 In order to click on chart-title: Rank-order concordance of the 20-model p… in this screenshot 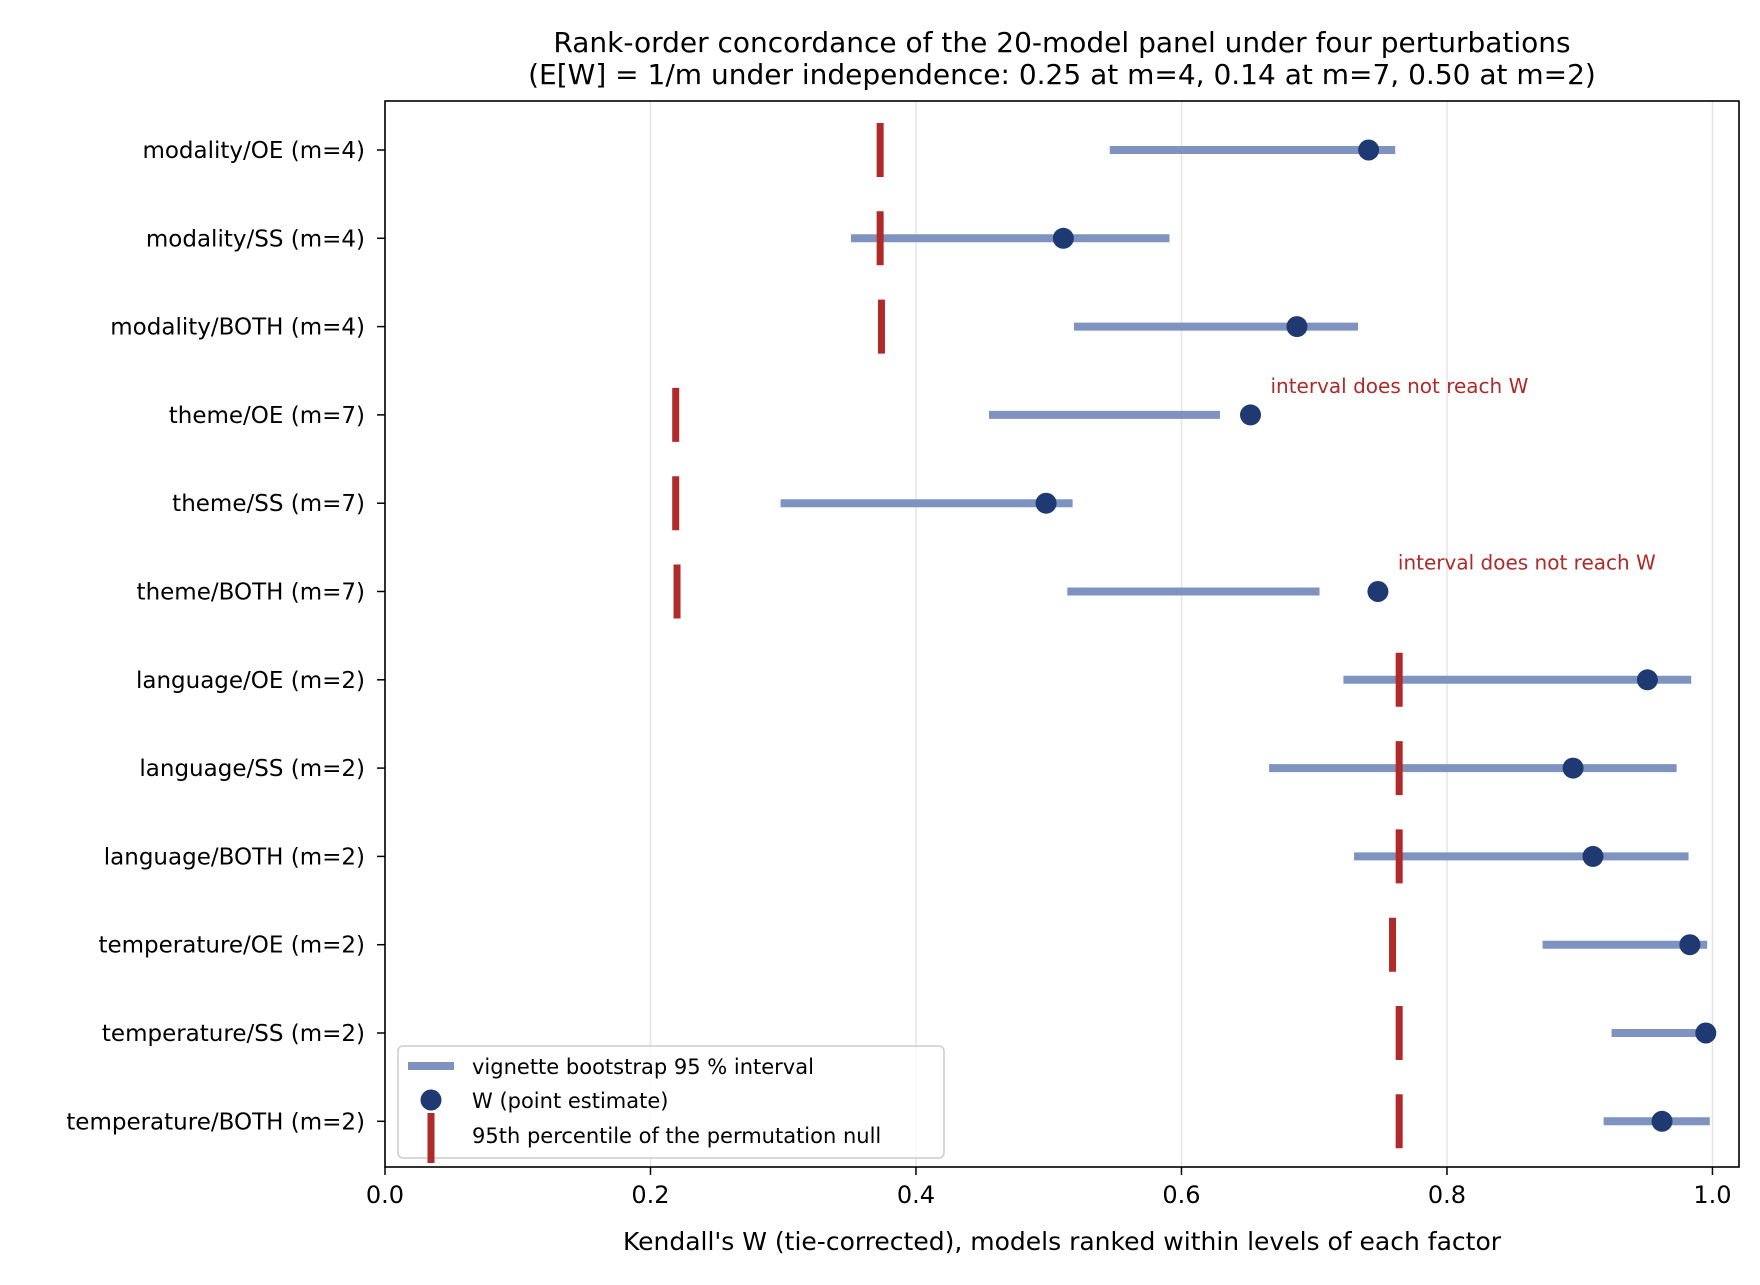, I will do `click(1061, 42)`.